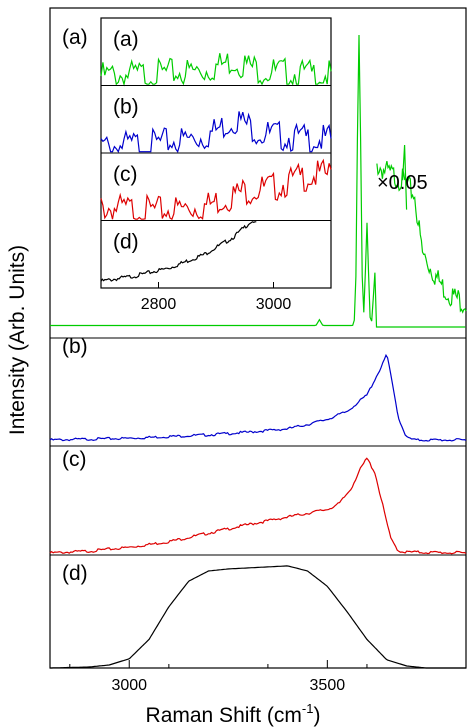 Image resolution: width=474 pixels, height=728 pixels. I want to click on x-tick-label-3000: 3000, so click(129, 685).